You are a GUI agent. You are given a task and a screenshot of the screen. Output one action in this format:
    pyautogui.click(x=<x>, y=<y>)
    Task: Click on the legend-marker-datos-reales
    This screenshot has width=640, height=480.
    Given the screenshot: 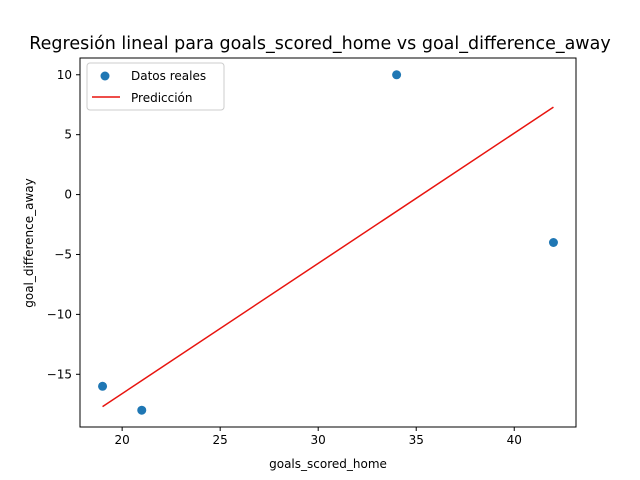 What is the action you would take?
    pyautogui.click(x=105, y=76)
    